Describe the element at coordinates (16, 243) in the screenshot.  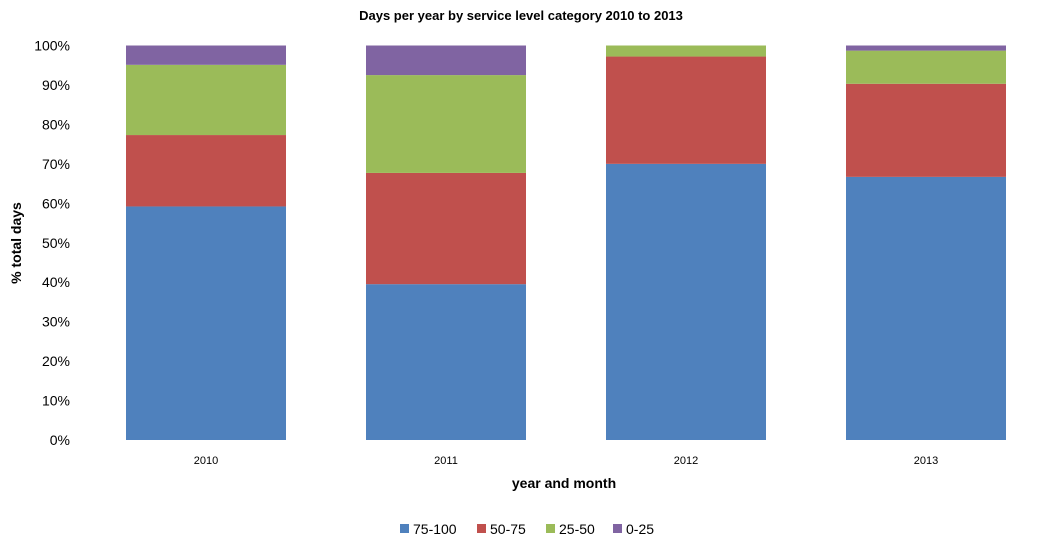
I see `y-axis-label: % total days` at that location.